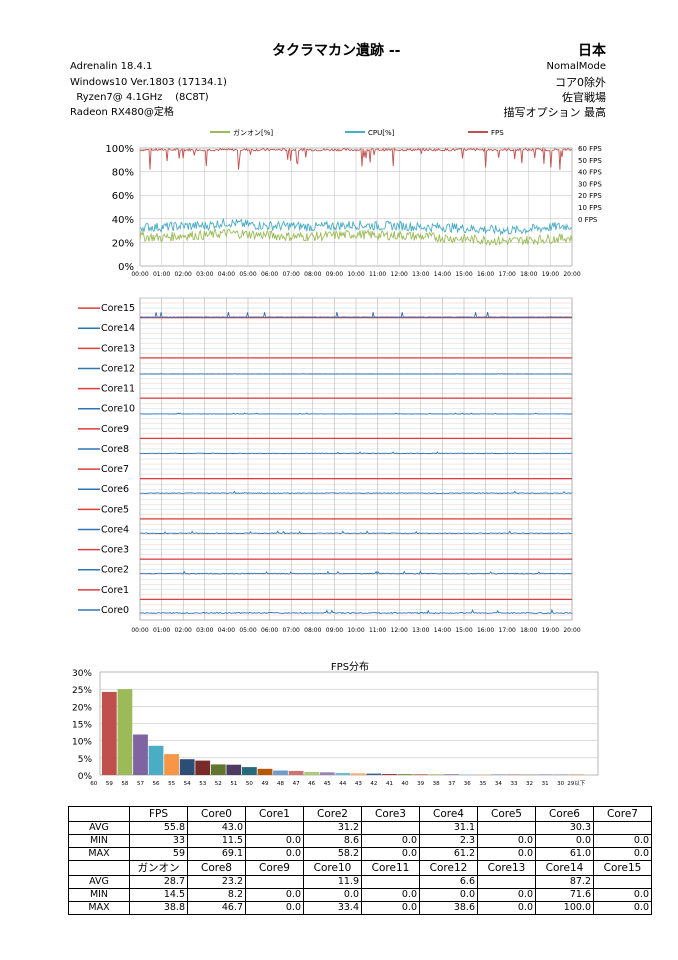 The height and width of the screenshot is (960, 678). Describe the element at coordinates (140, 784) in the screenshot. I see `x-tick-label: 57` at that location.